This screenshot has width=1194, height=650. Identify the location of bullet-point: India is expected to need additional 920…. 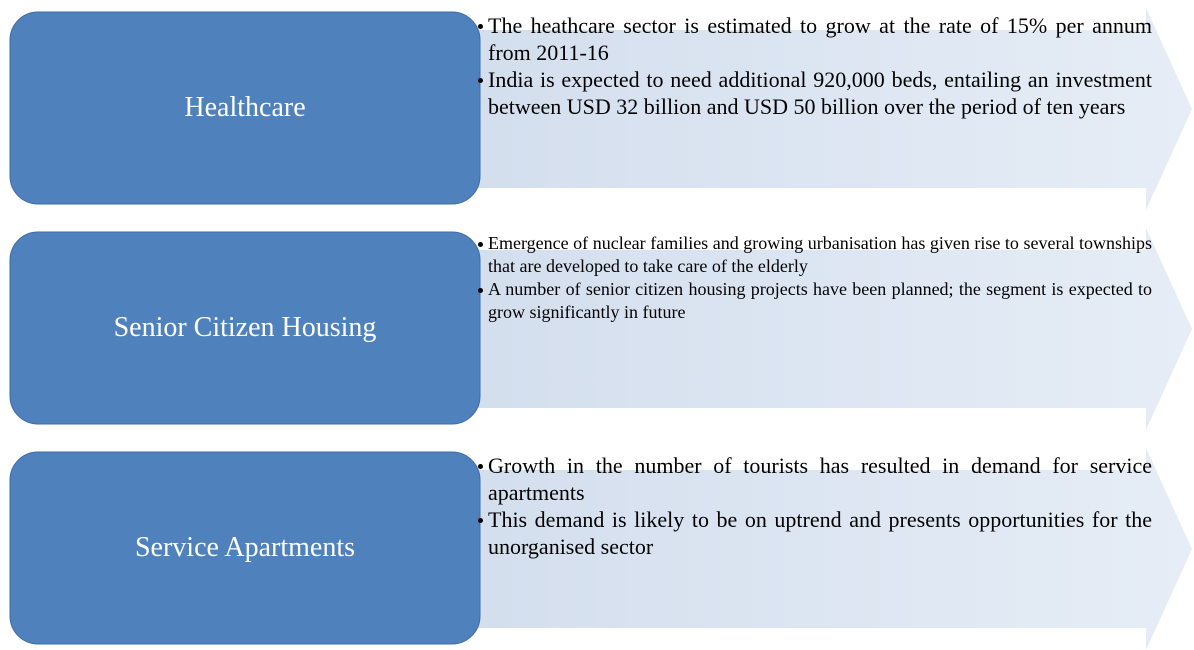
(815, 93).